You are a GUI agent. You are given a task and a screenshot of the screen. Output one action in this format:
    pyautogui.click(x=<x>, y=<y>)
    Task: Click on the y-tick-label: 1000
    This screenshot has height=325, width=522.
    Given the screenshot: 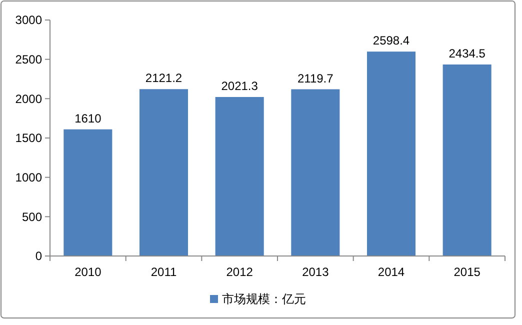 What is the action you would take?
    pyautogui.click(x=28, y=177)
    